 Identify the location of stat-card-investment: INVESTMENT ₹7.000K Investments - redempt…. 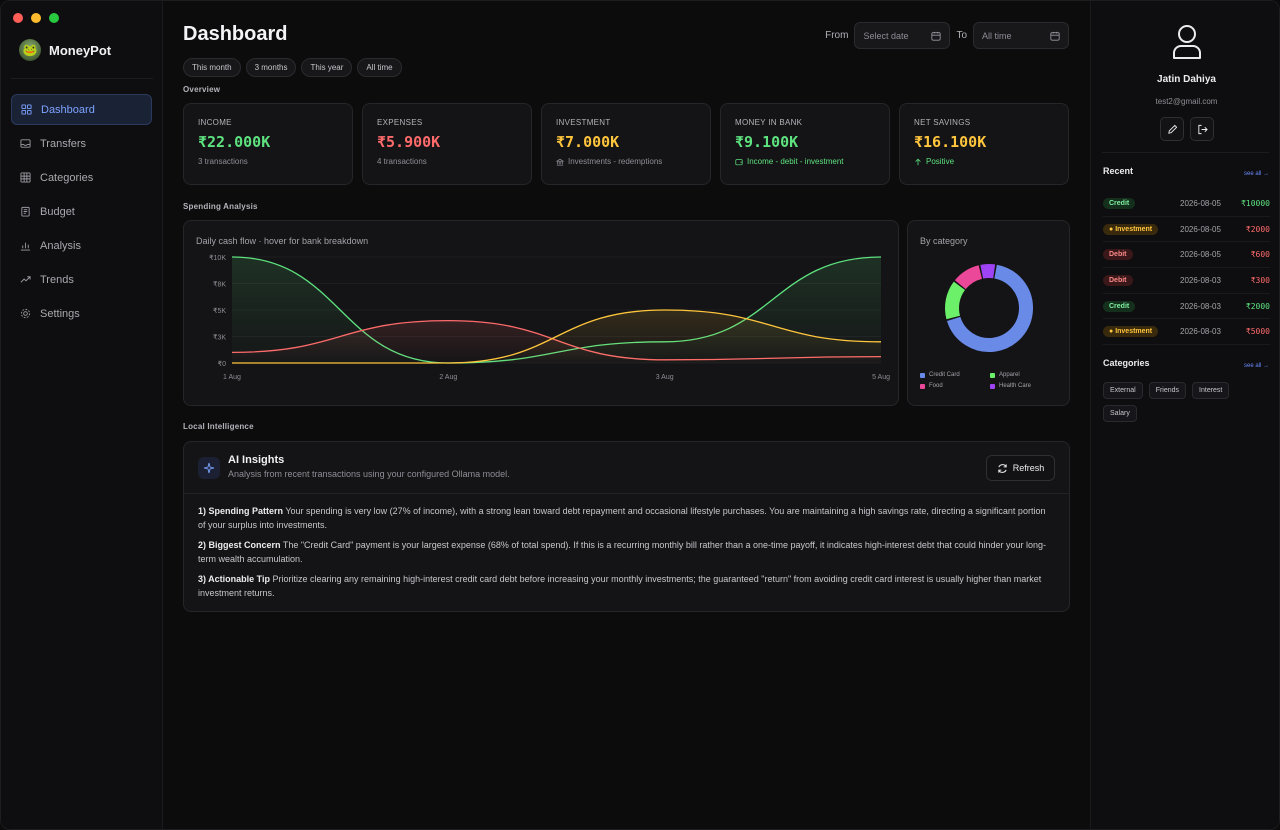
(626, 144).